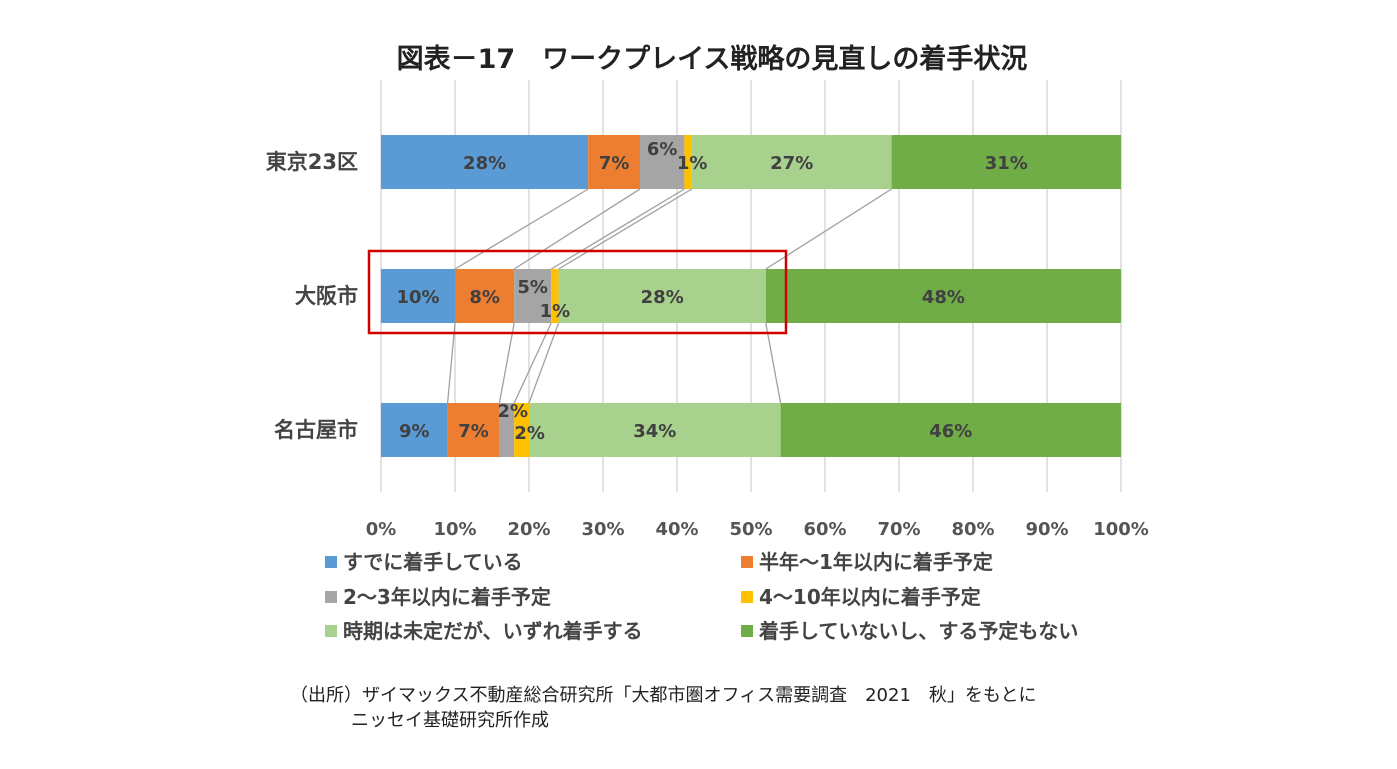 The height and width of the screenshot is (769, 1397). I want to click on legend-label: 着手していないし、する予定もない, so click(918, 631).